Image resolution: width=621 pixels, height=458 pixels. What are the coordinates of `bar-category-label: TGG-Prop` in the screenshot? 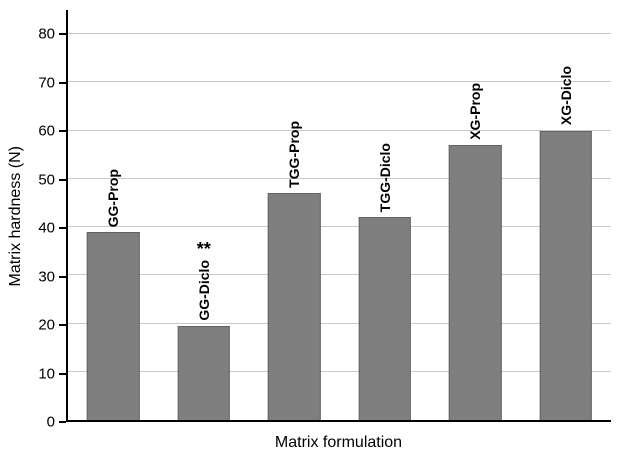 It's located at (294, 155).